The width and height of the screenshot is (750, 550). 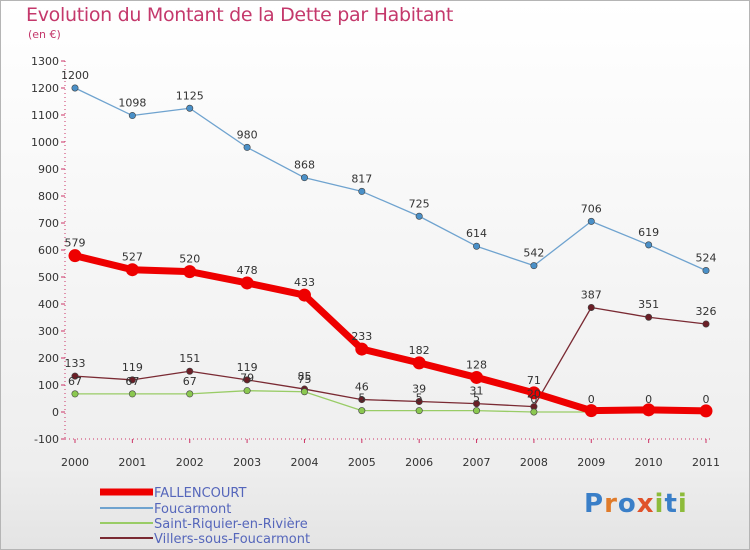 What do you see at coordinates (75, 75) in the screenshot?
I see `data-label: 1200` at bounding box center [75, 75].